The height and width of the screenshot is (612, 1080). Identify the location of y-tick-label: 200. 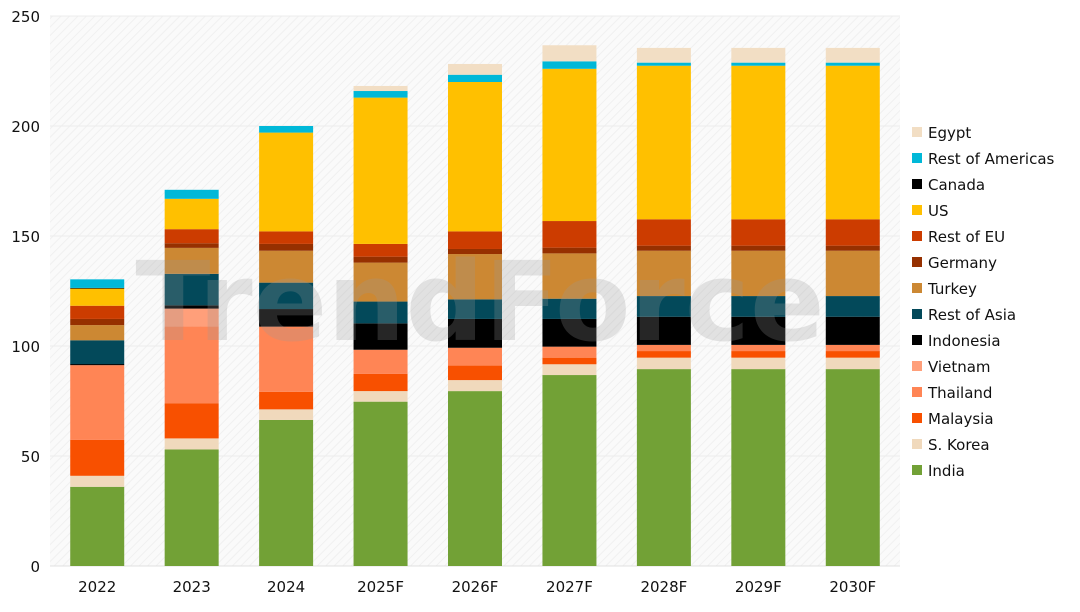
(25, 127).